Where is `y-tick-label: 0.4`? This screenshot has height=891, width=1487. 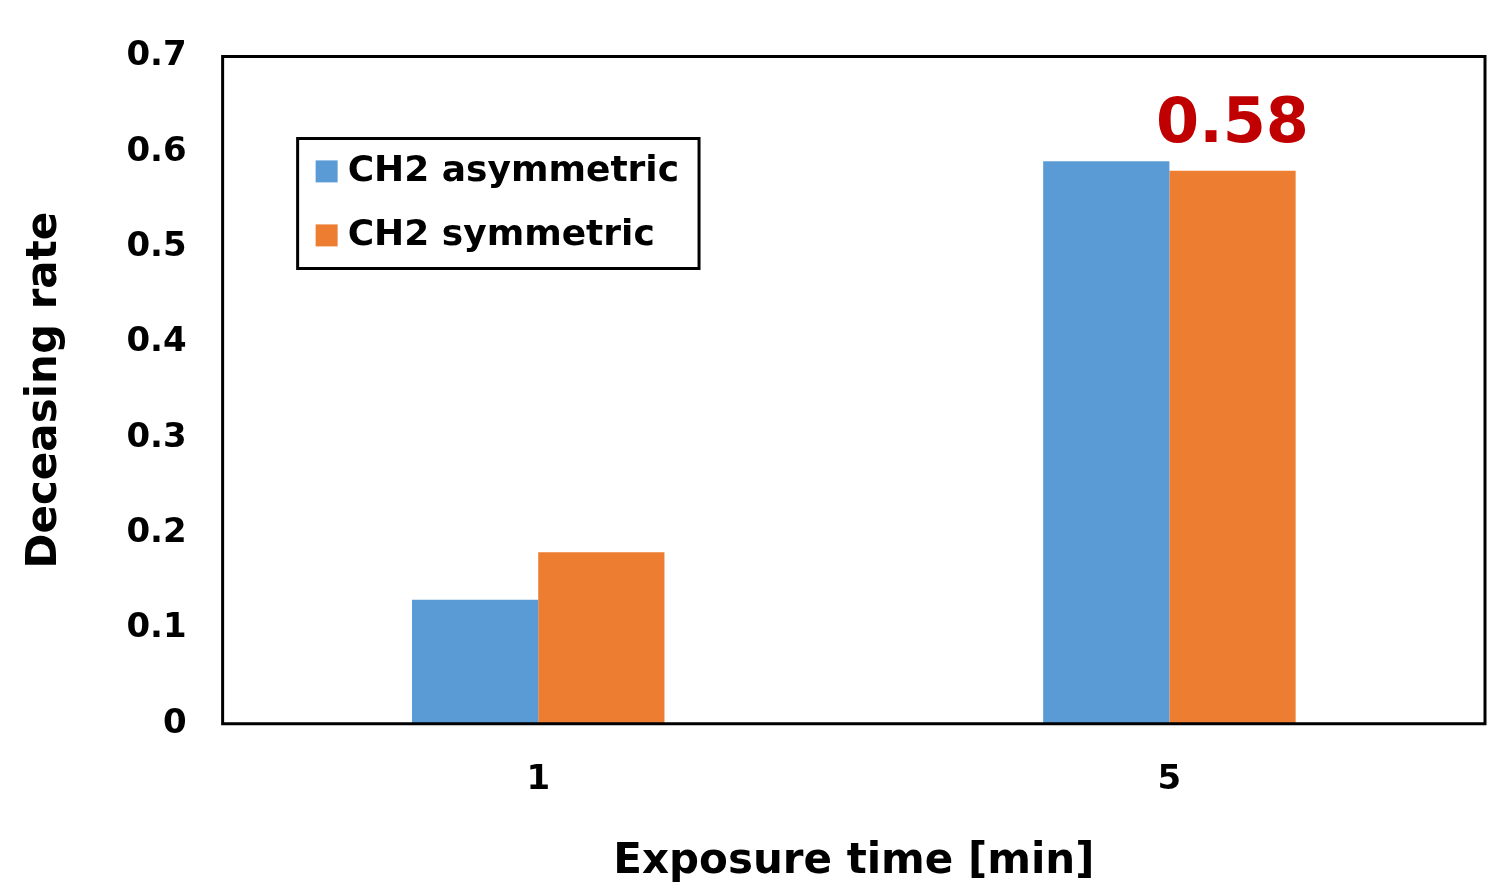
y-tick-label: 0.4 is located at coordinates (156, 339).